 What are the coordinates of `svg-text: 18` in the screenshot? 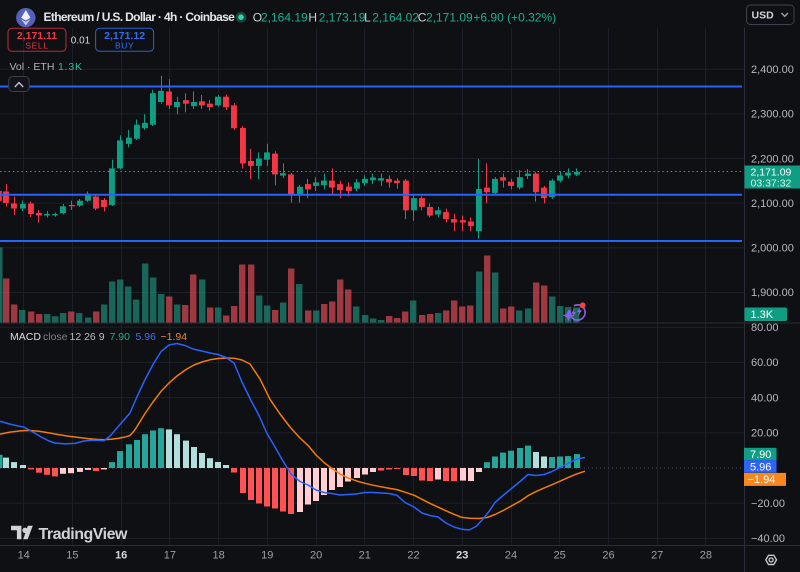 It's located at (218, 556).